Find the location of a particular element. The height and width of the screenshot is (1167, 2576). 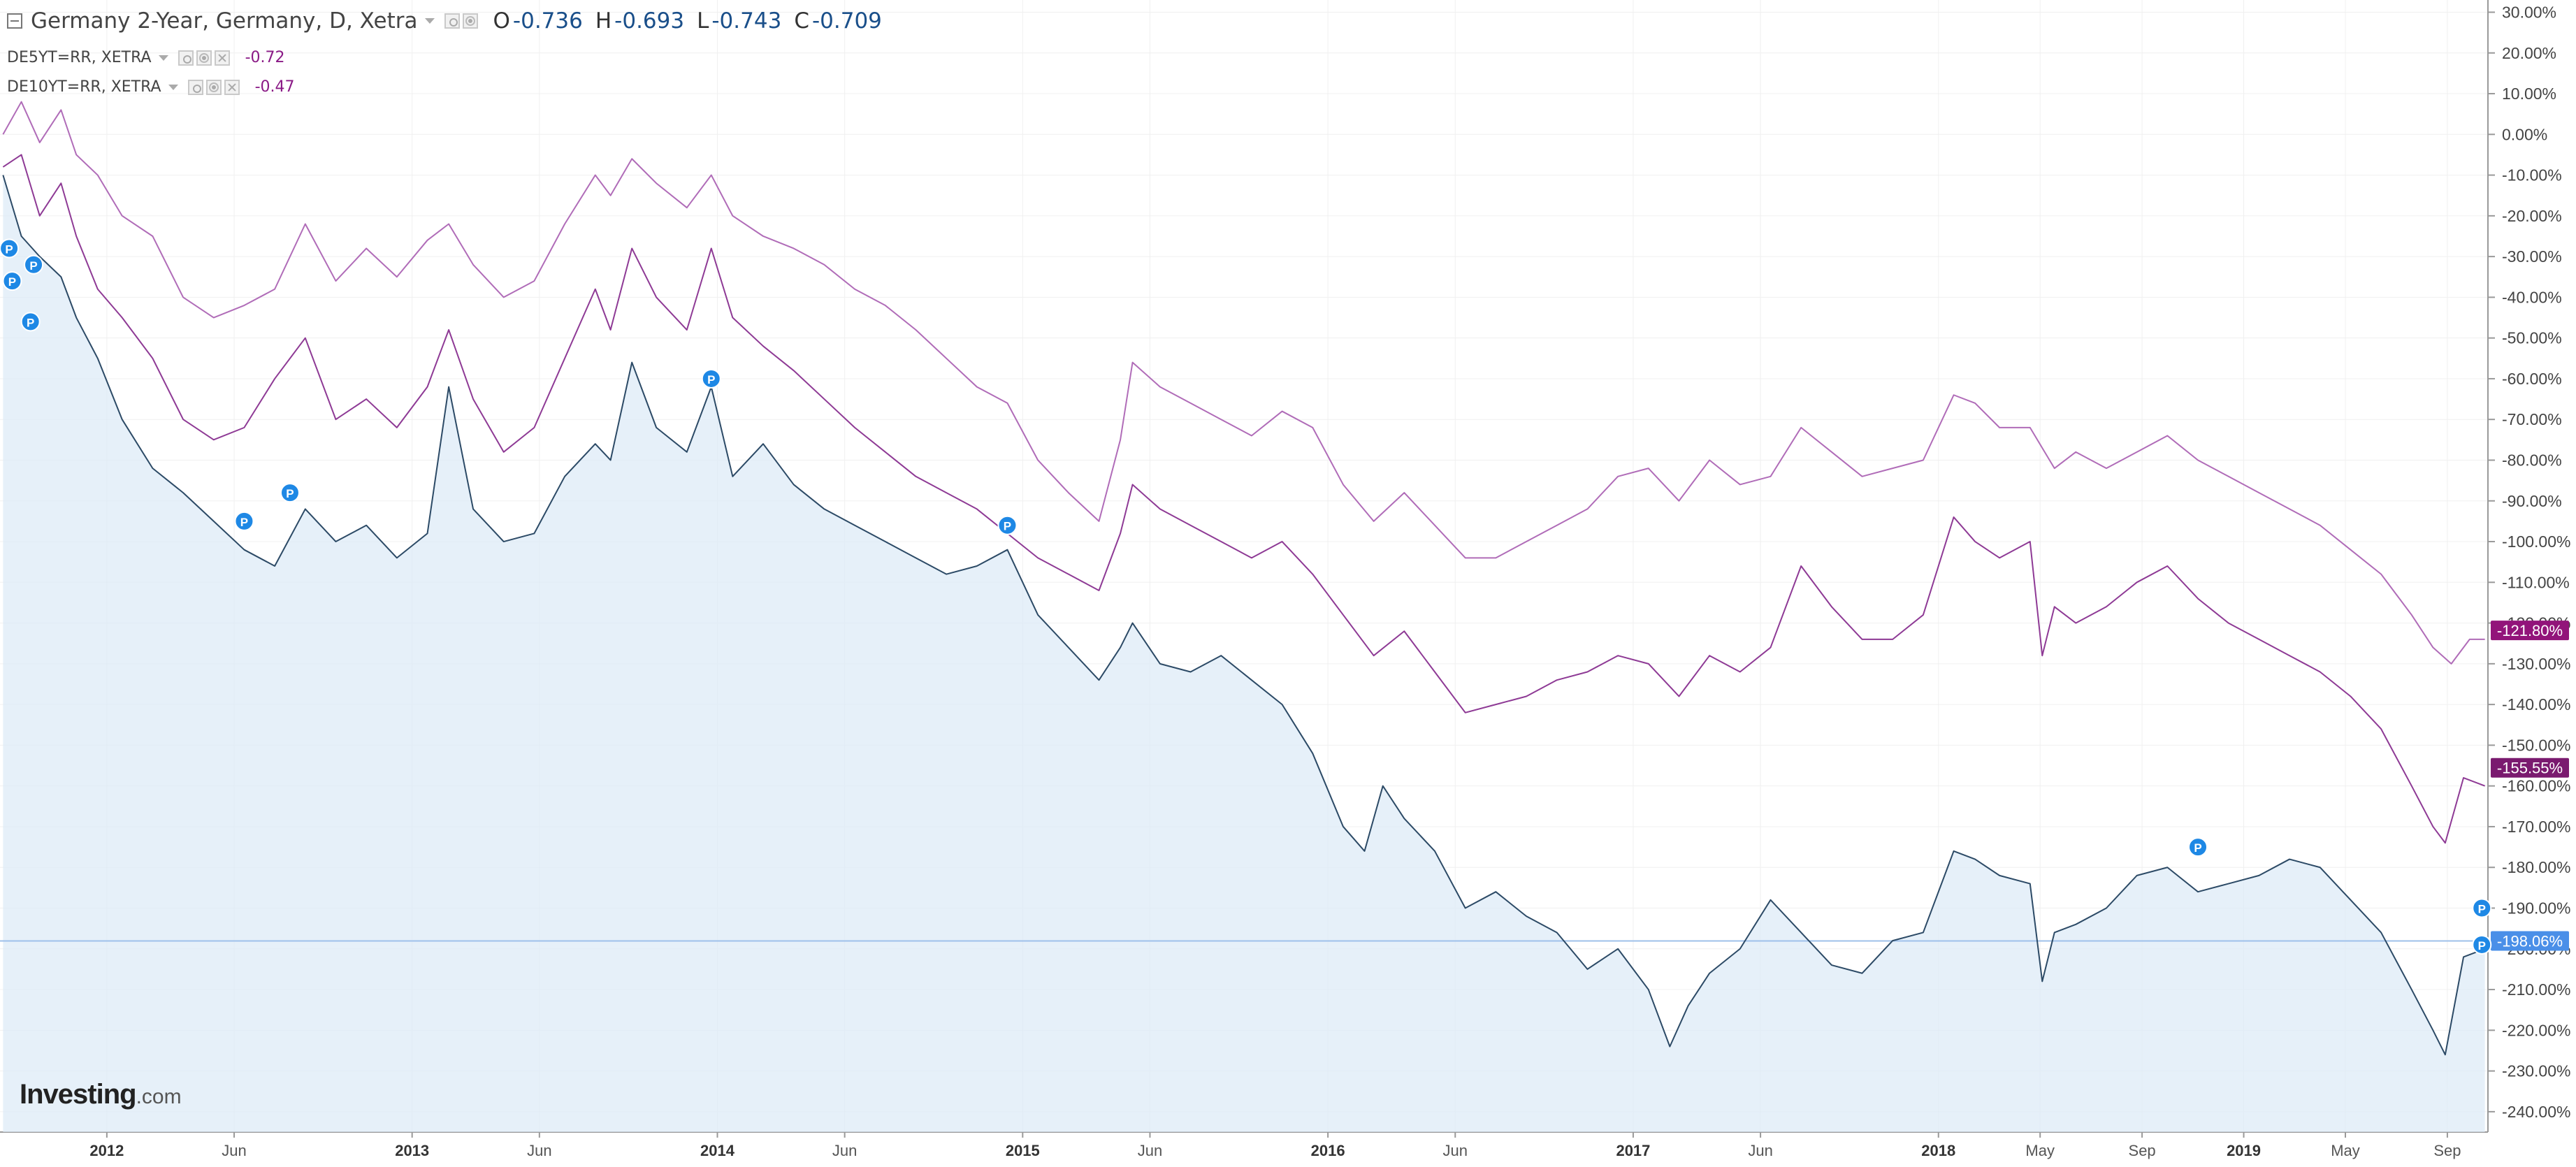

main-last-value-label: -198.06% is located at coordinates (2530, 941).